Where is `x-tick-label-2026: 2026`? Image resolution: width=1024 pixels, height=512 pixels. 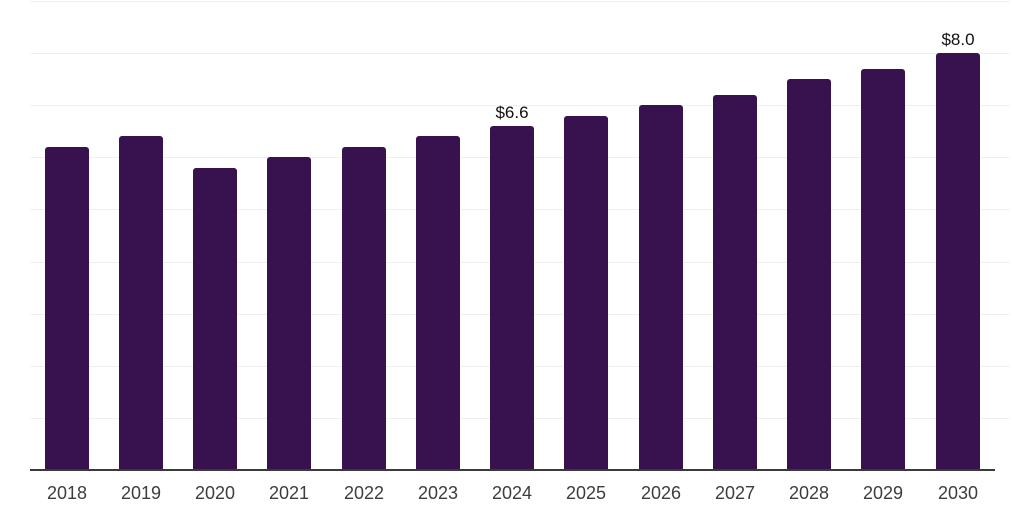 x-tick-label-2026: 2026 is located at coordinates (661, 493).